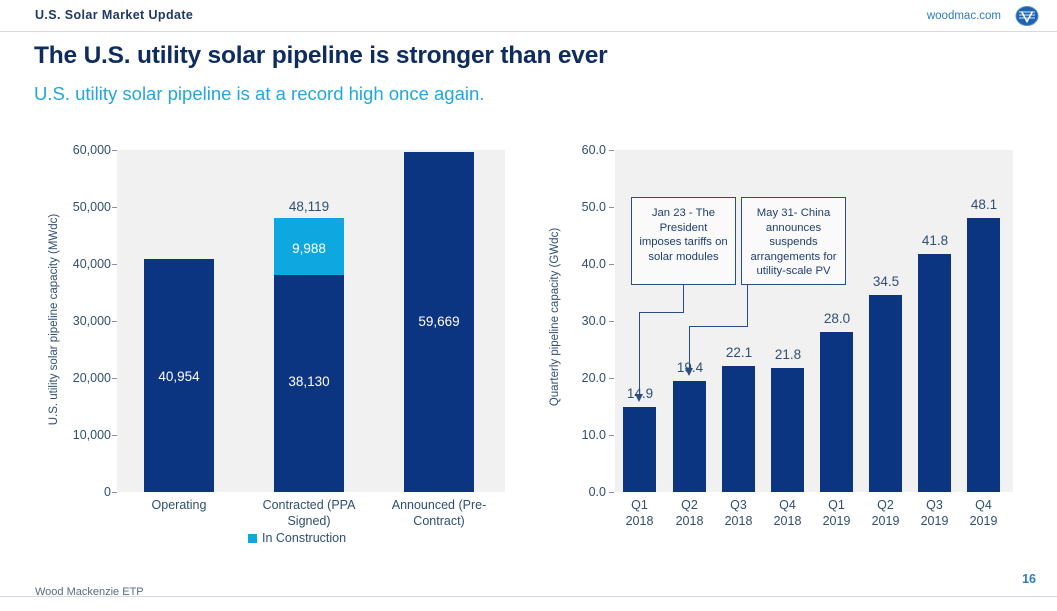 The width and height of the screenshot is (1057, 611). Describe the element at coordinates (593, 150) in the screenshot. I see `right-ytick-60: 60.0` at that location.